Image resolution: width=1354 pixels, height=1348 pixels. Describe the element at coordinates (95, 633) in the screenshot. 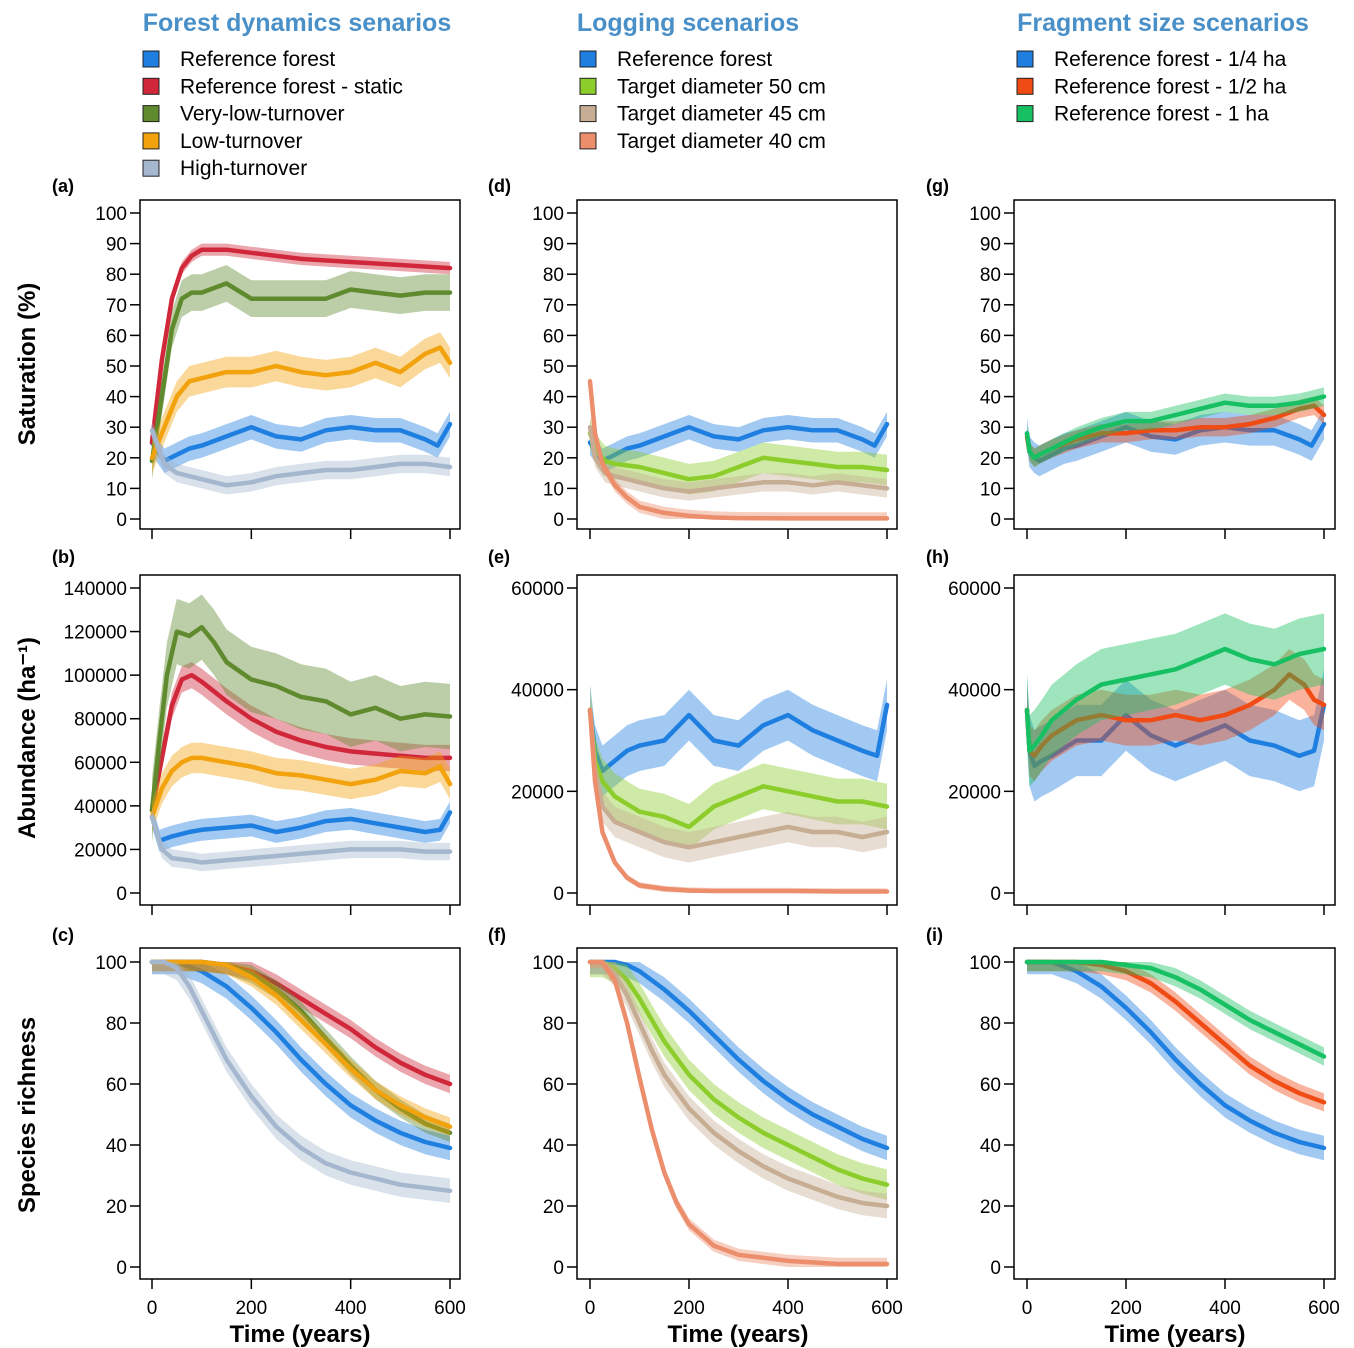

I see `y-tick-label: 120000` at that location.